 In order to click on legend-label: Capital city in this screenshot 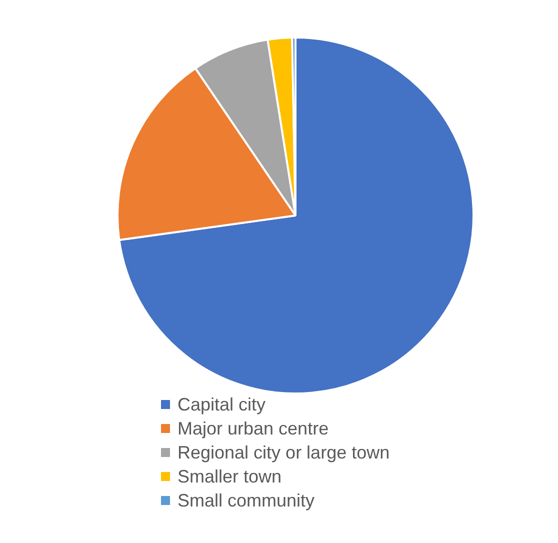, I will do `click(222, 404)`.